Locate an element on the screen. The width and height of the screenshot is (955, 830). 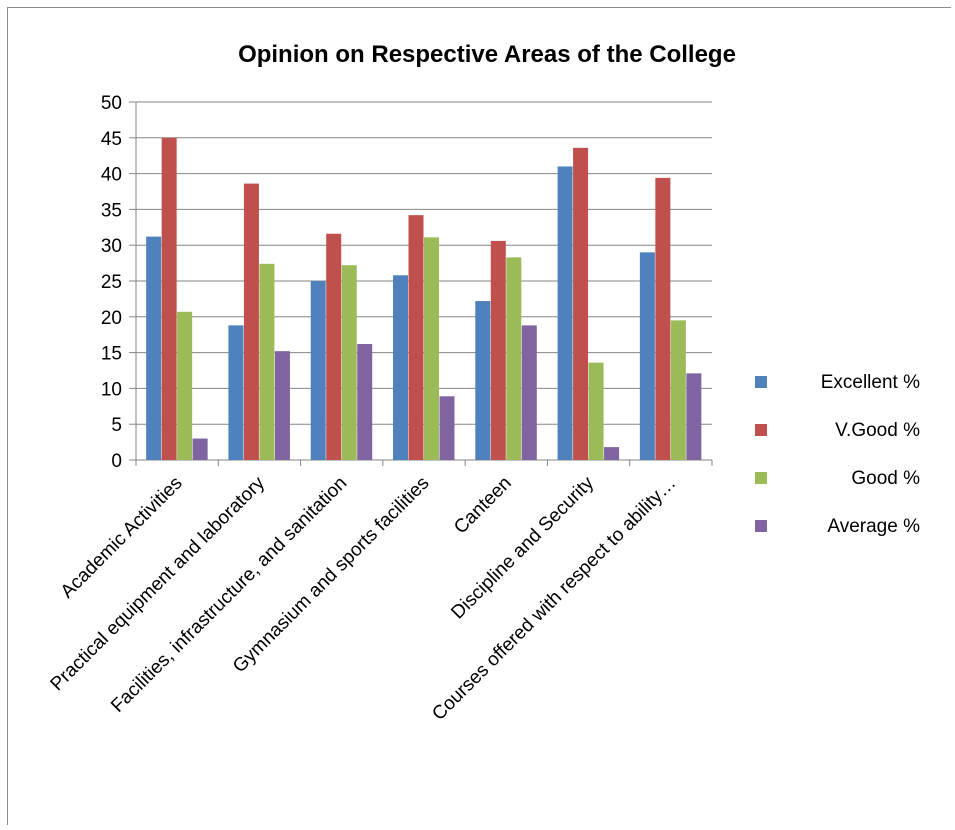
y-tick-label: 50 is located at coordinates (111, 103).